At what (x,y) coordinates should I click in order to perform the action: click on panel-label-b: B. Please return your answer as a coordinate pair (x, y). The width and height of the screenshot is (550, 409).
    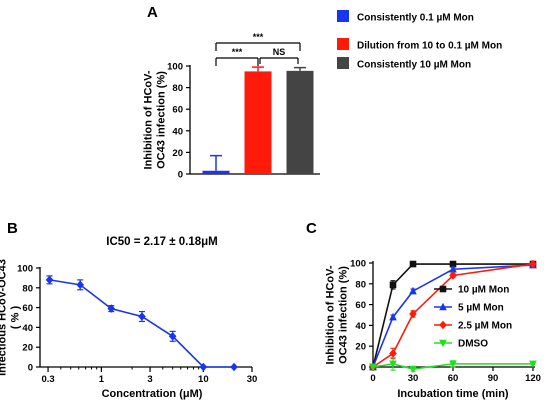
    Looking at the image, I should click on (12, 228).